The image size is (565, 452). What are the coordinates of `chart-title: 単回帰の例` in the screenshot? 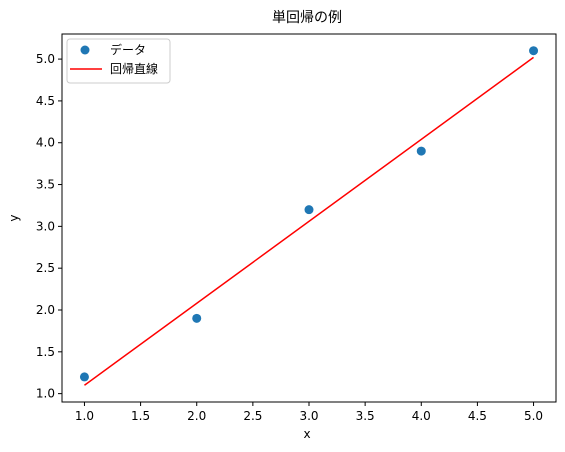 It's located at (307, 17).